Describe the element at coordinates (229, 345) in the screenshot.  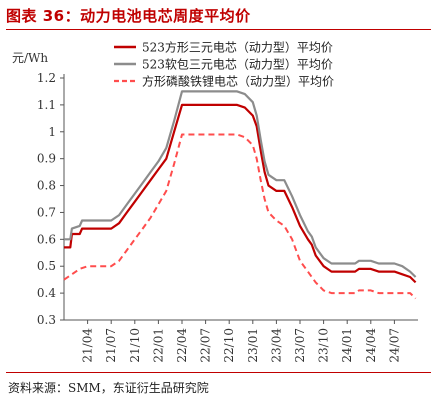
I see `x-tick-label: 22/10` at that location.